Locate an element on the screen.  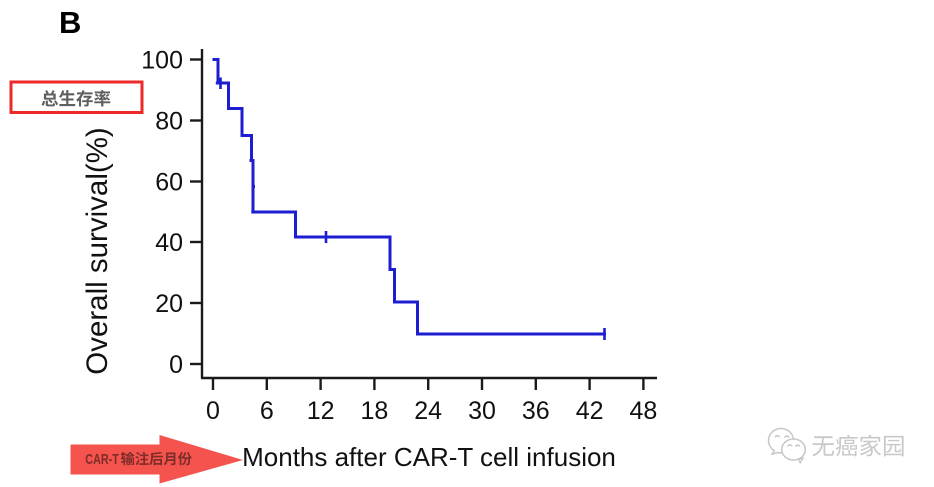
svg-text: 42 is located at coordinates (590, 411).